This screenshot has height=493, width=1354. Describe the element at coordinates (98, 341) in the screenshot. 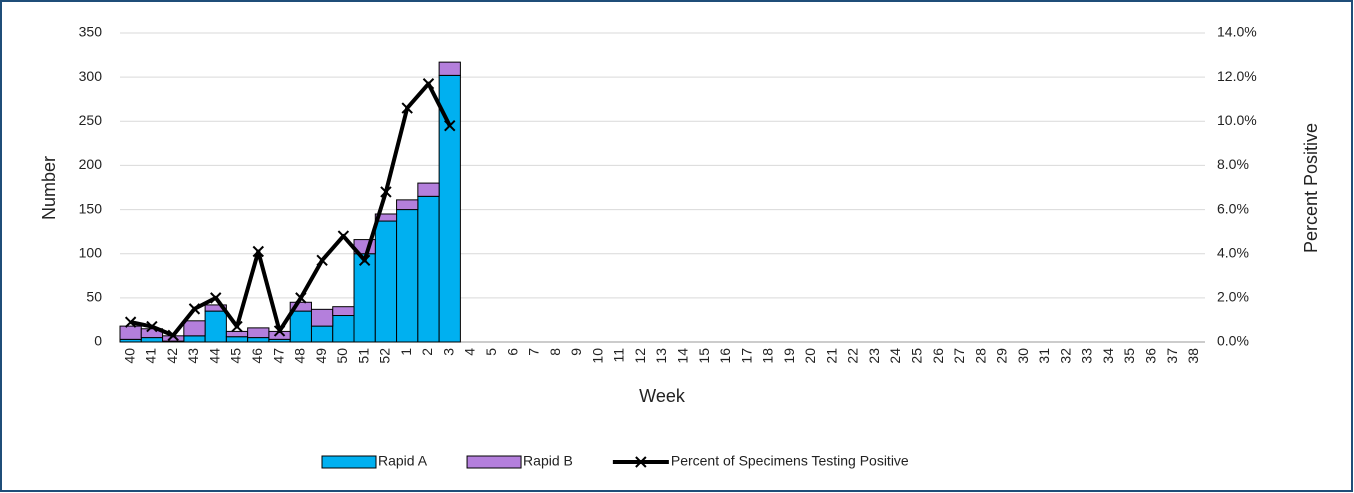

I see `y-tick-label: 0` at that location.